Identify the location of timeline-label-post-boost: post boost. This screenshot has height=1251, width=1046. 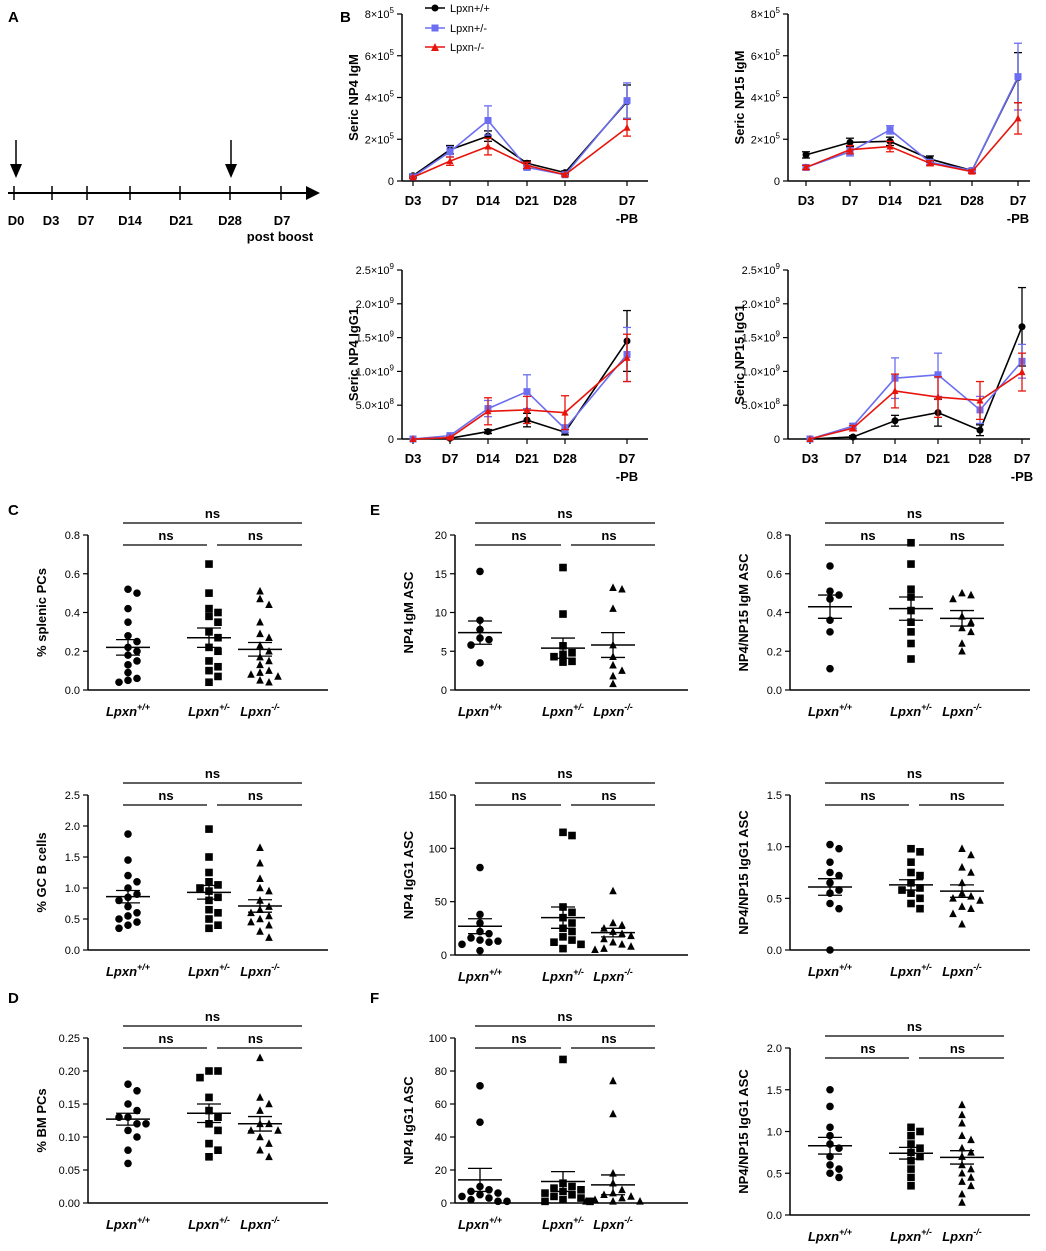
(280, 236).